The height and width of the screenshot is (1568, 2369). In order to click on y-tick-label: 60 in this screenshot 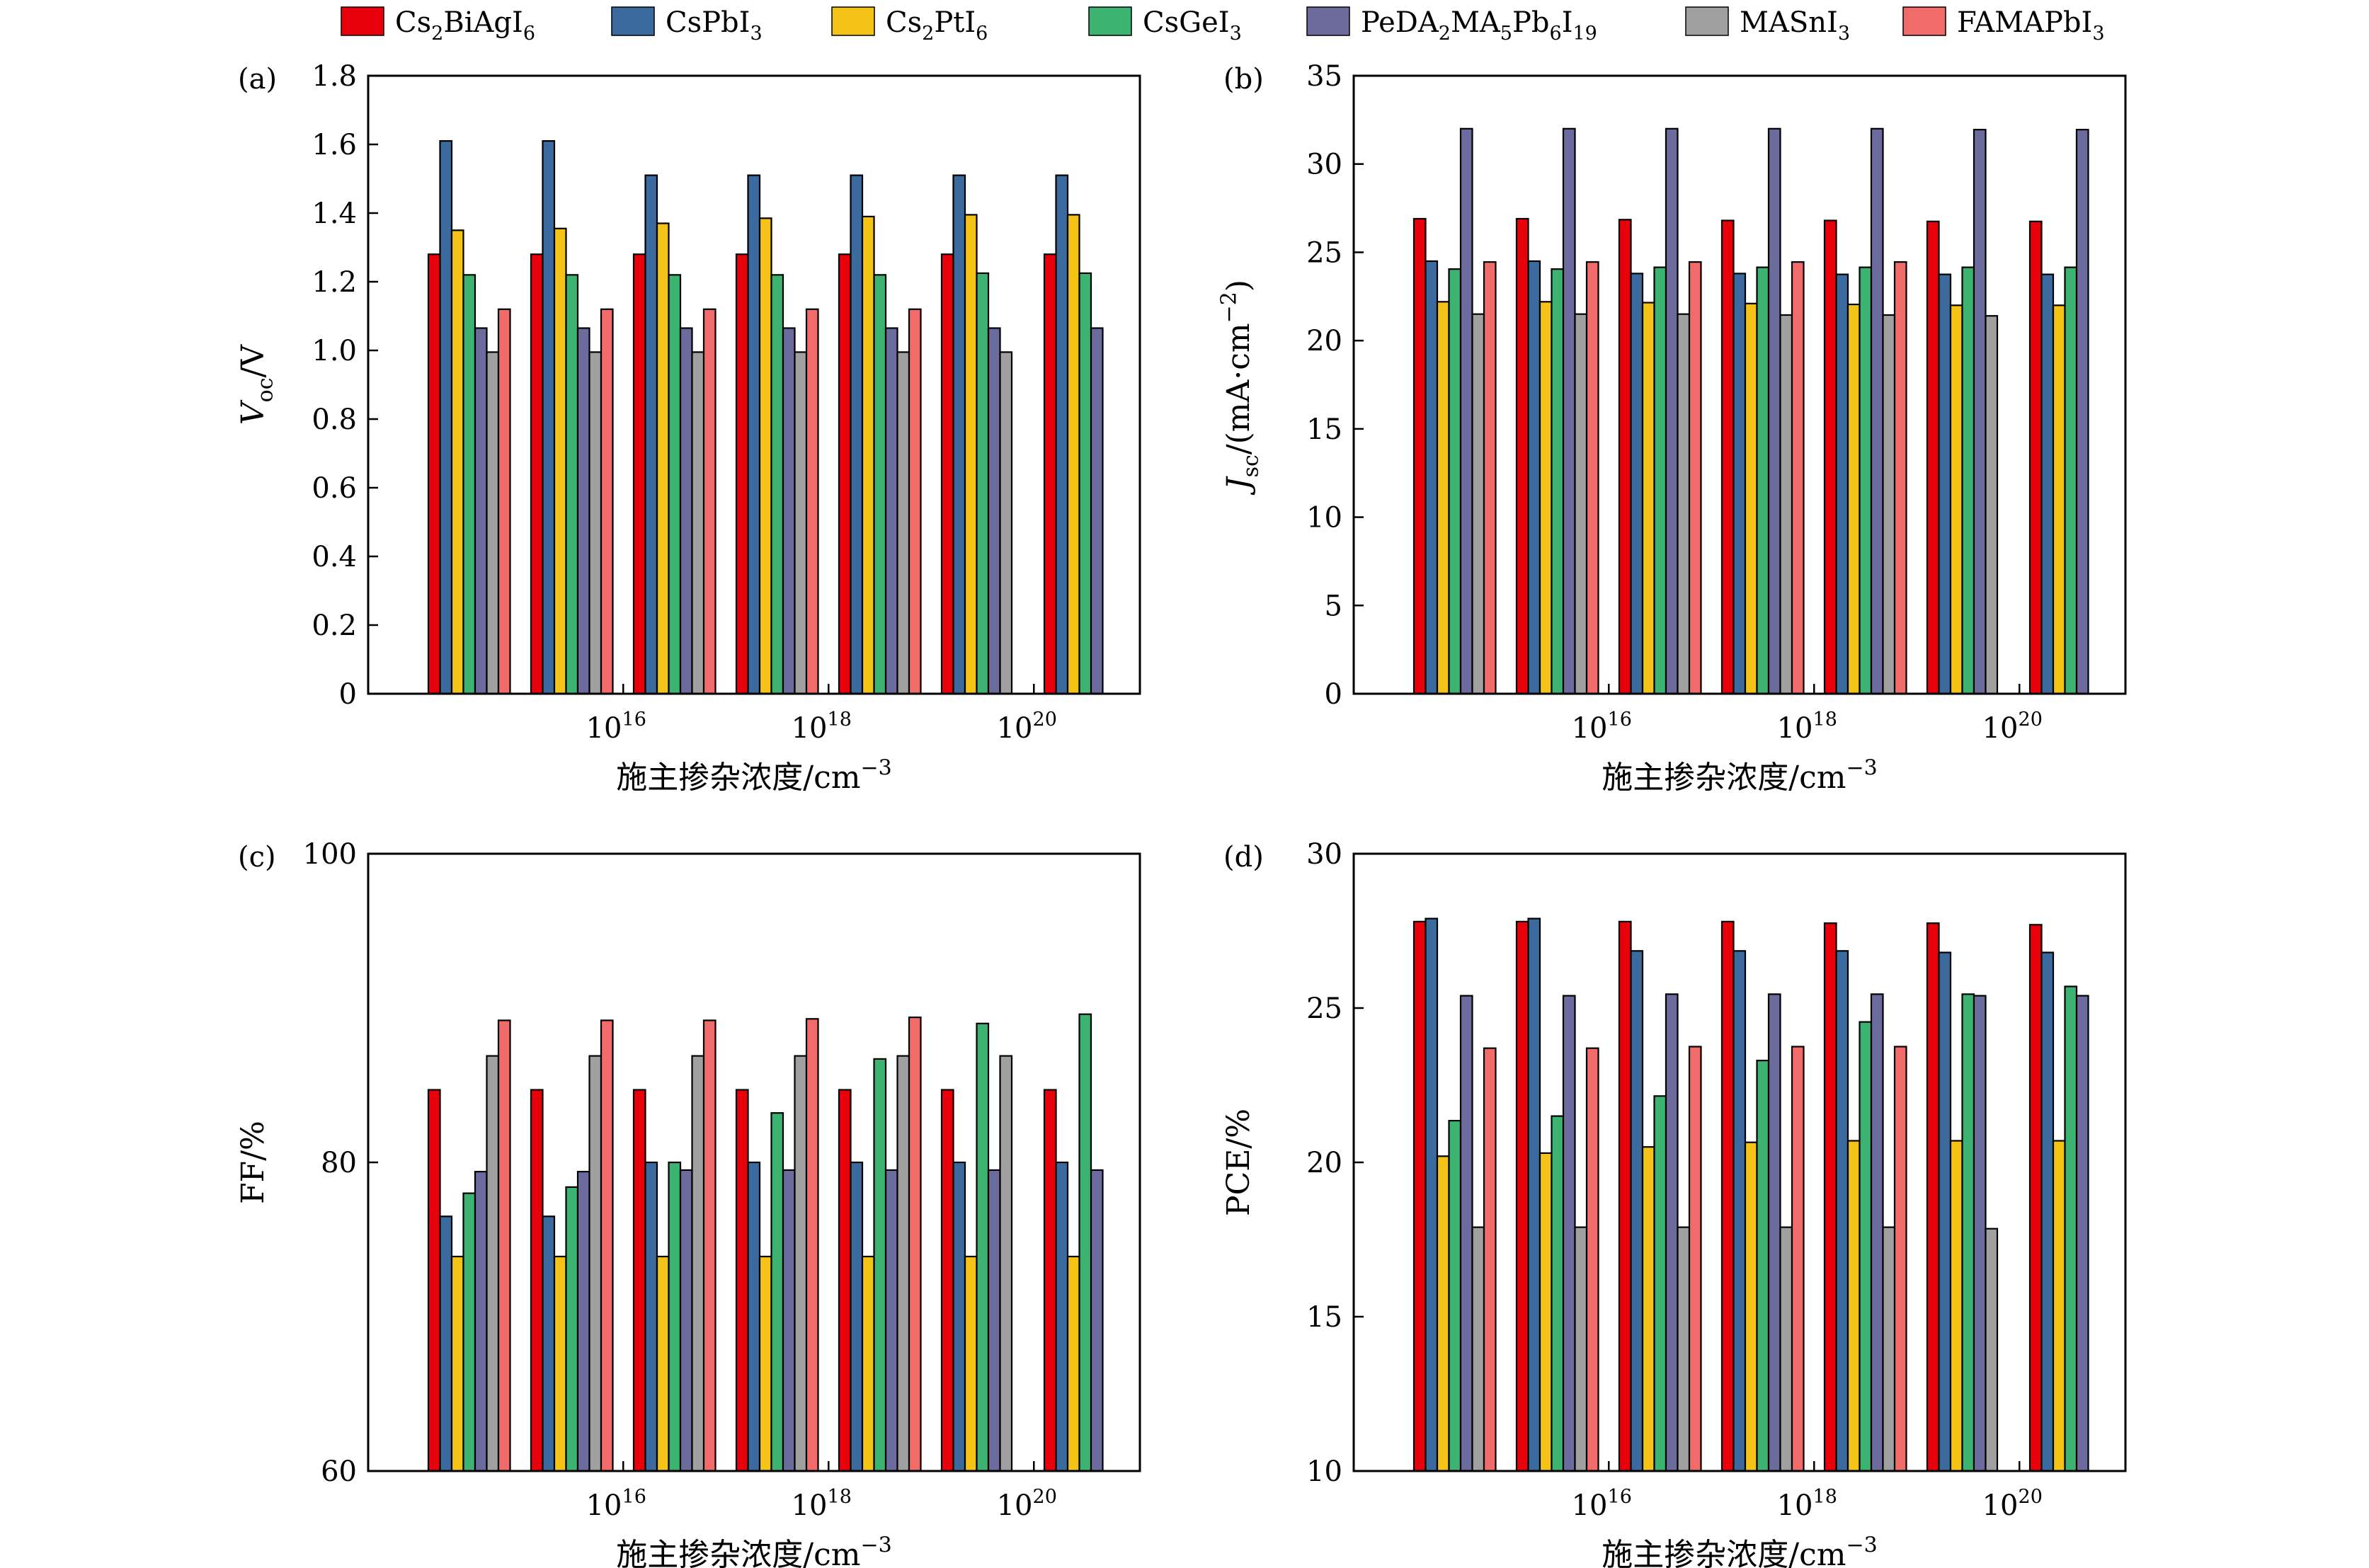, I will do `click(339, 1471)`.